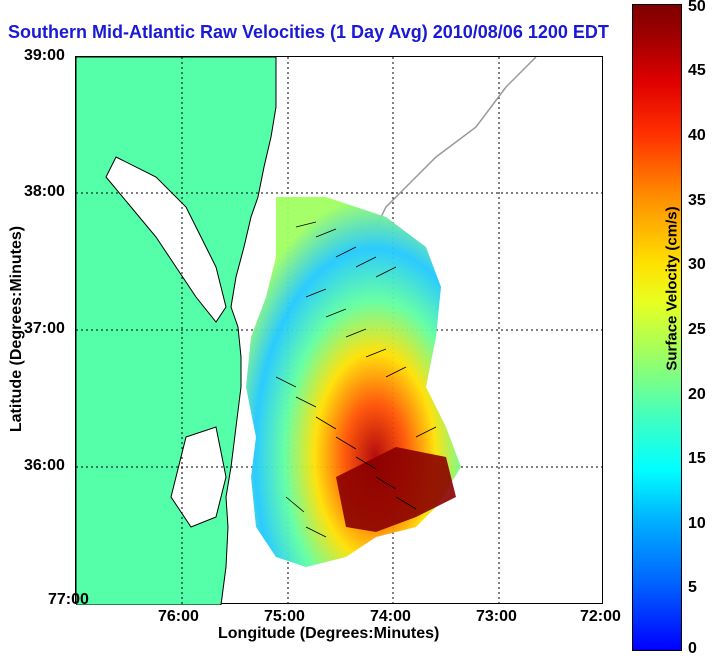 The image size is (724, 659). Describe the element at coordinates (390, 616) in the screenshot. I see `x-tick-label: 74:00` at that location.